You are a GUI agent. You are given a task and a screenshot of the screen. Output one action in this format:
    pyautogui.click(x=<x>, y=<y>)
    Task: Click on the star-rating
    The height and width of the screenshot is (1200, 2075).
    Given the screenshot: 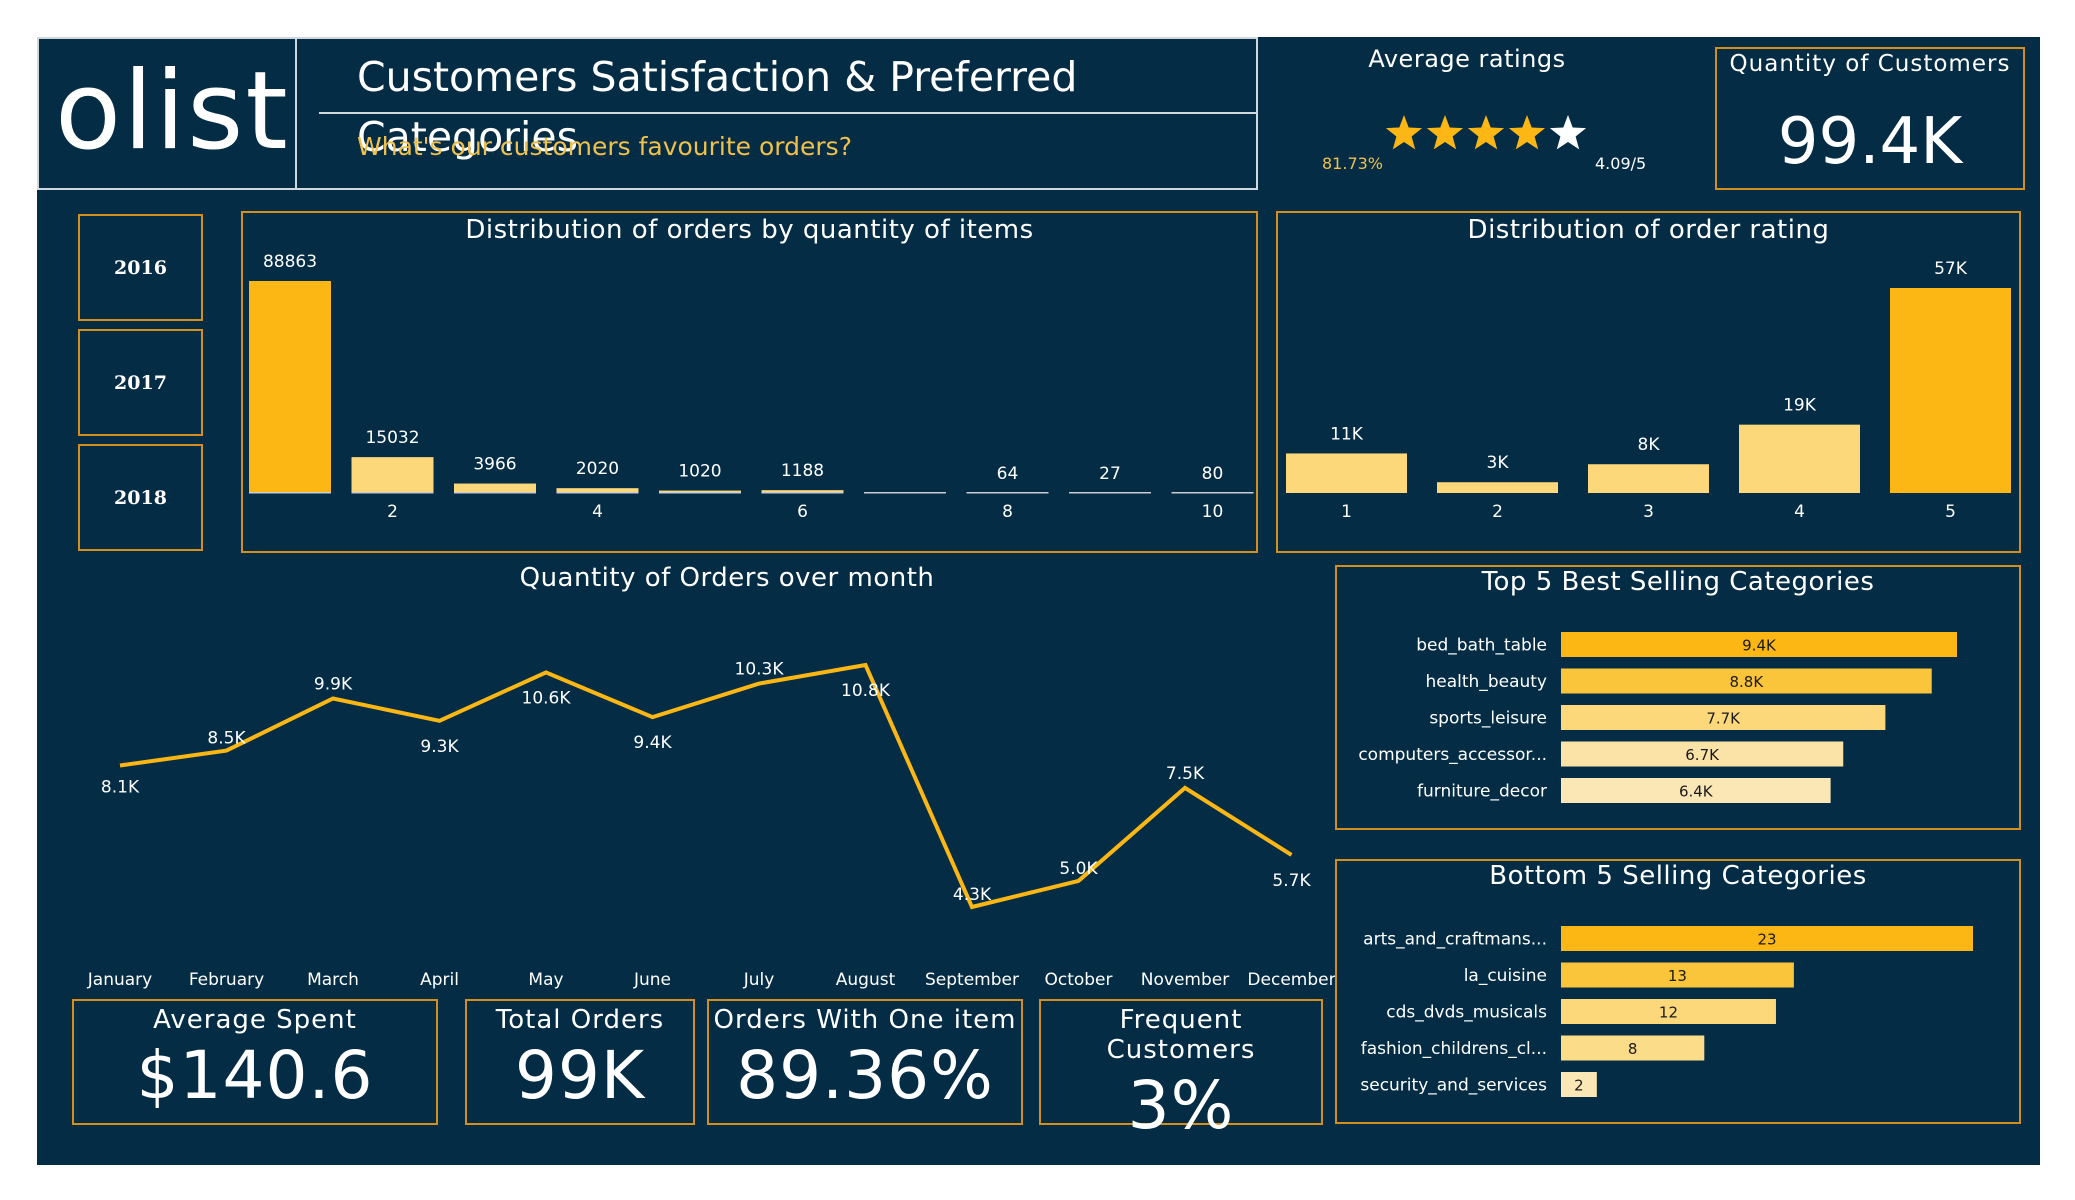 What is the action you would take?
    pyautogui.click(x=1507, y=132)
    